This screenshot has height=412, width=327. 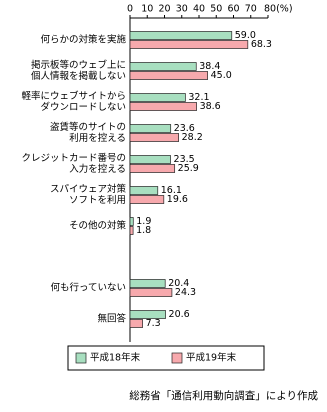 I want to click on x-tick-label: 70, so click(x=251, y=9).